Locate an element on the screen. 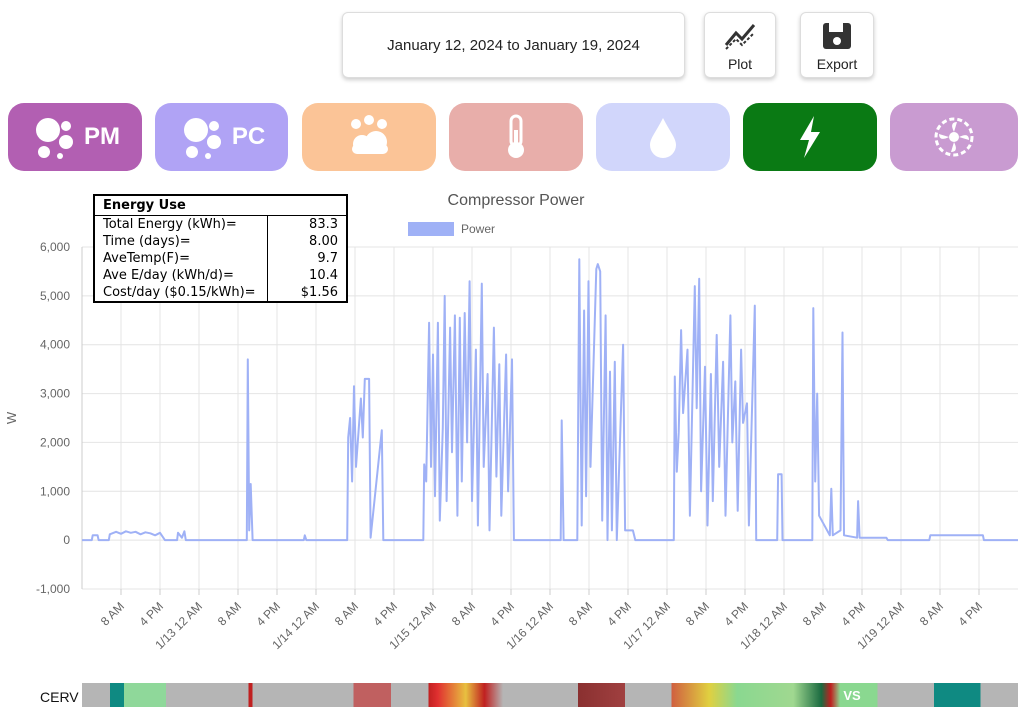 The image size is (1024, 713). tab-pc: PC is located at coordinates (221, 137).